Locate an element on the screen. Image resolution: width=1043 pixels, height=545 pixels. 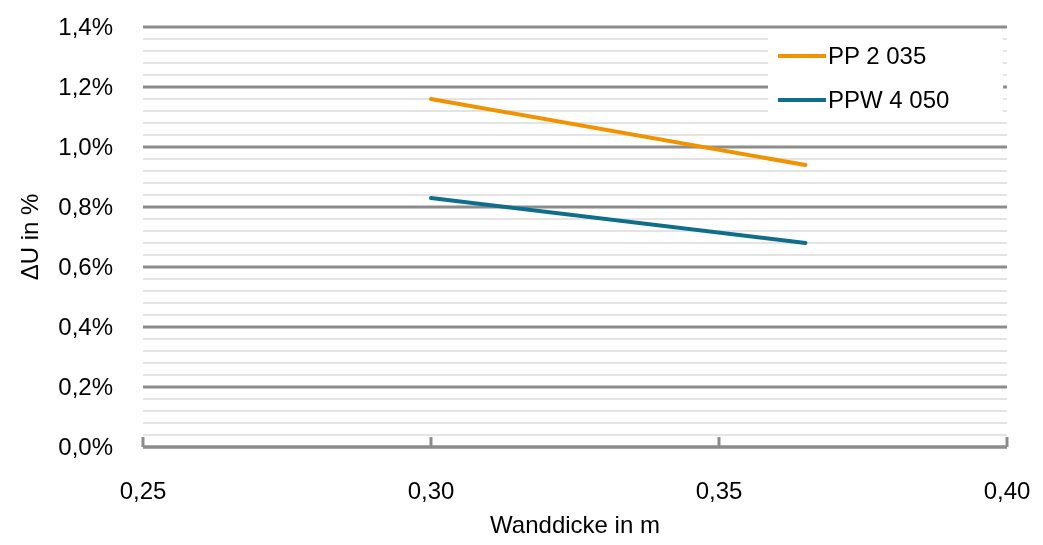
x-tick-label: 0,40 is located at coordinates (1007, 490).